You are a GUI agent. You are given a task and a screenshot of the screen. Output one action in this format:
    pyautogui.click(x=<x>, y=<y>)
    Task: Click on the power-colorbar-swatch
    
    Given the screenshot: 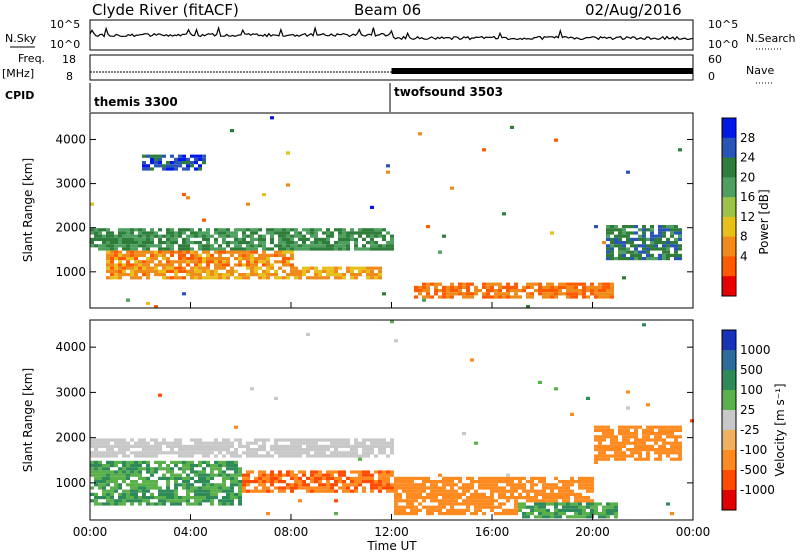 What is the action you would take?
    pyautogui.click(x=729, y=148)
    